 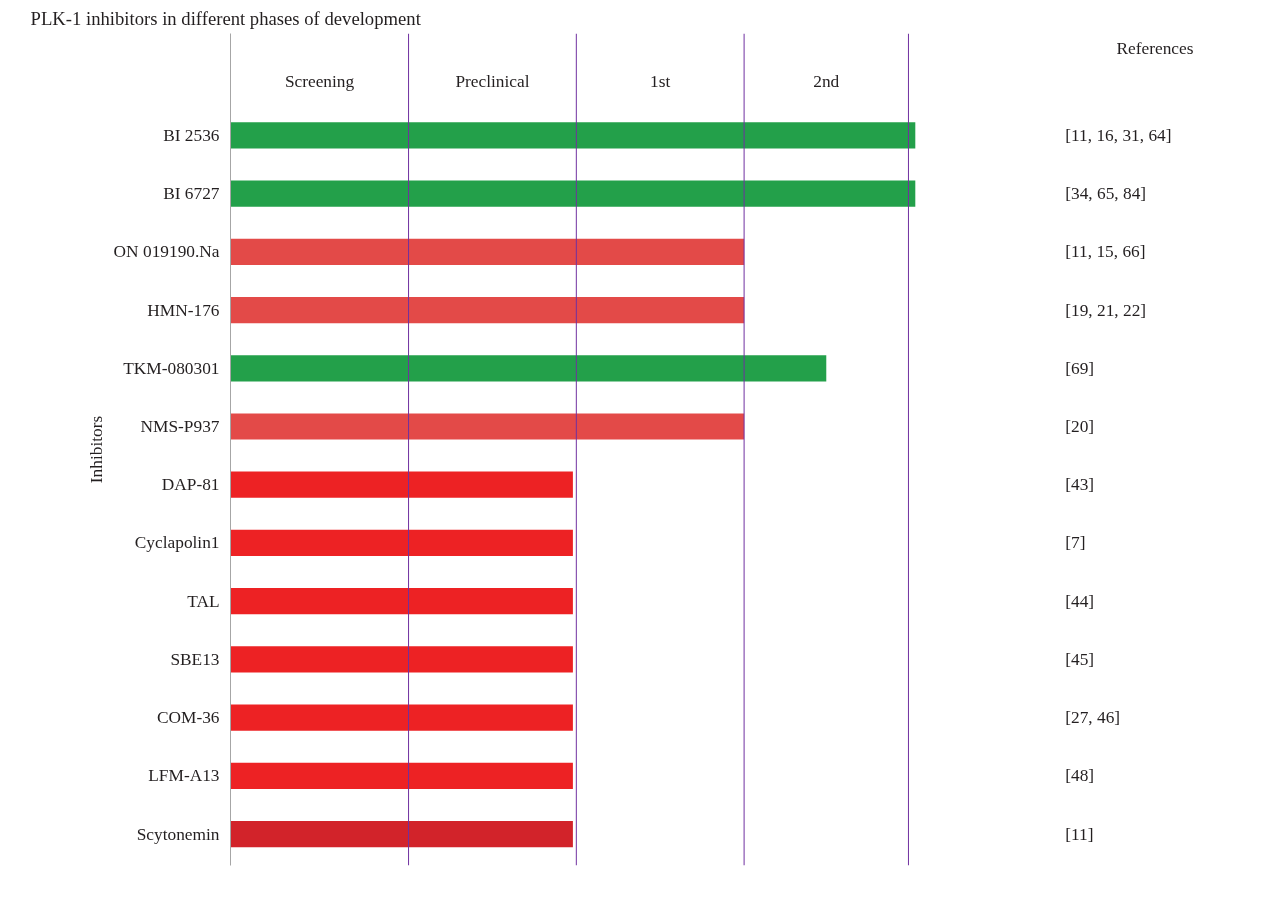 What do you see at coordinates (188, 718) in the screenshot?
I see `y-tick-label: COM-36` at bounding box center [188, 718].